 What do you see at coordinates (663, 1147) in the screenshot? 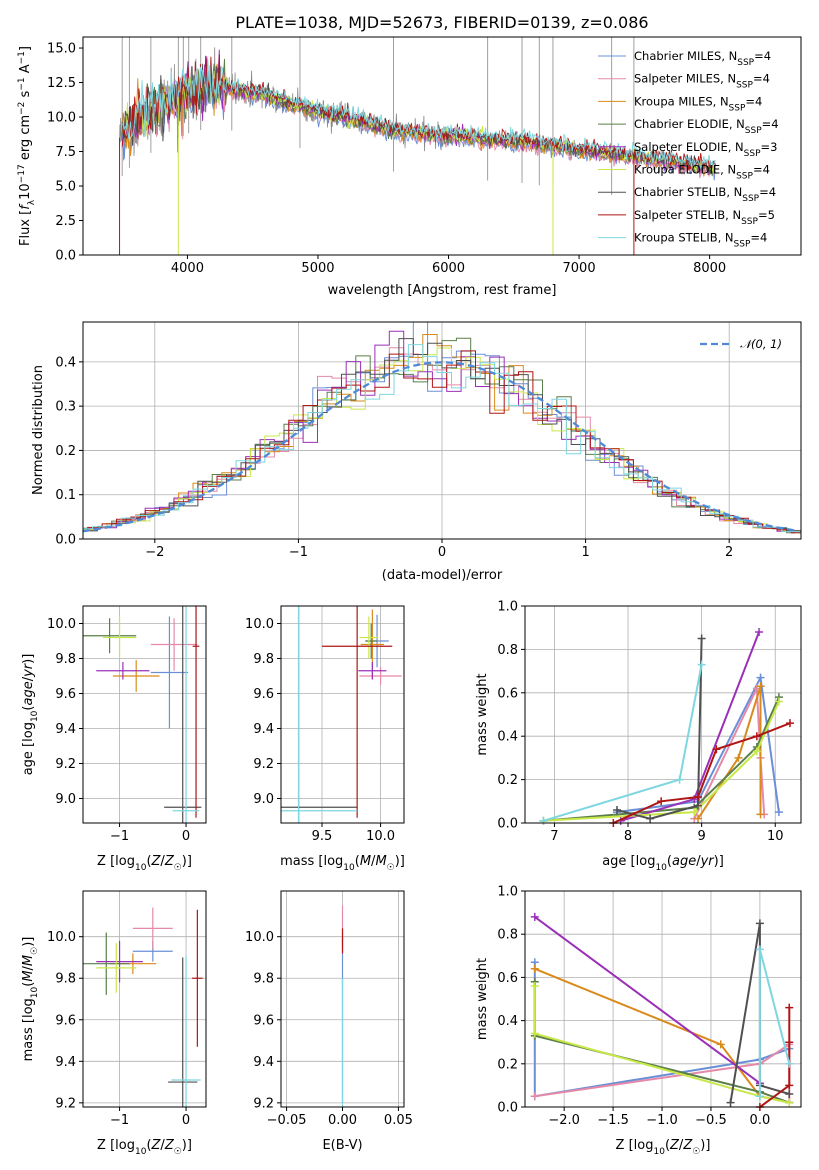
I see `weight_vs_Z-x-axis-label: Z [log10(Z/Z☉)]` at bounding box center [663, 1147].